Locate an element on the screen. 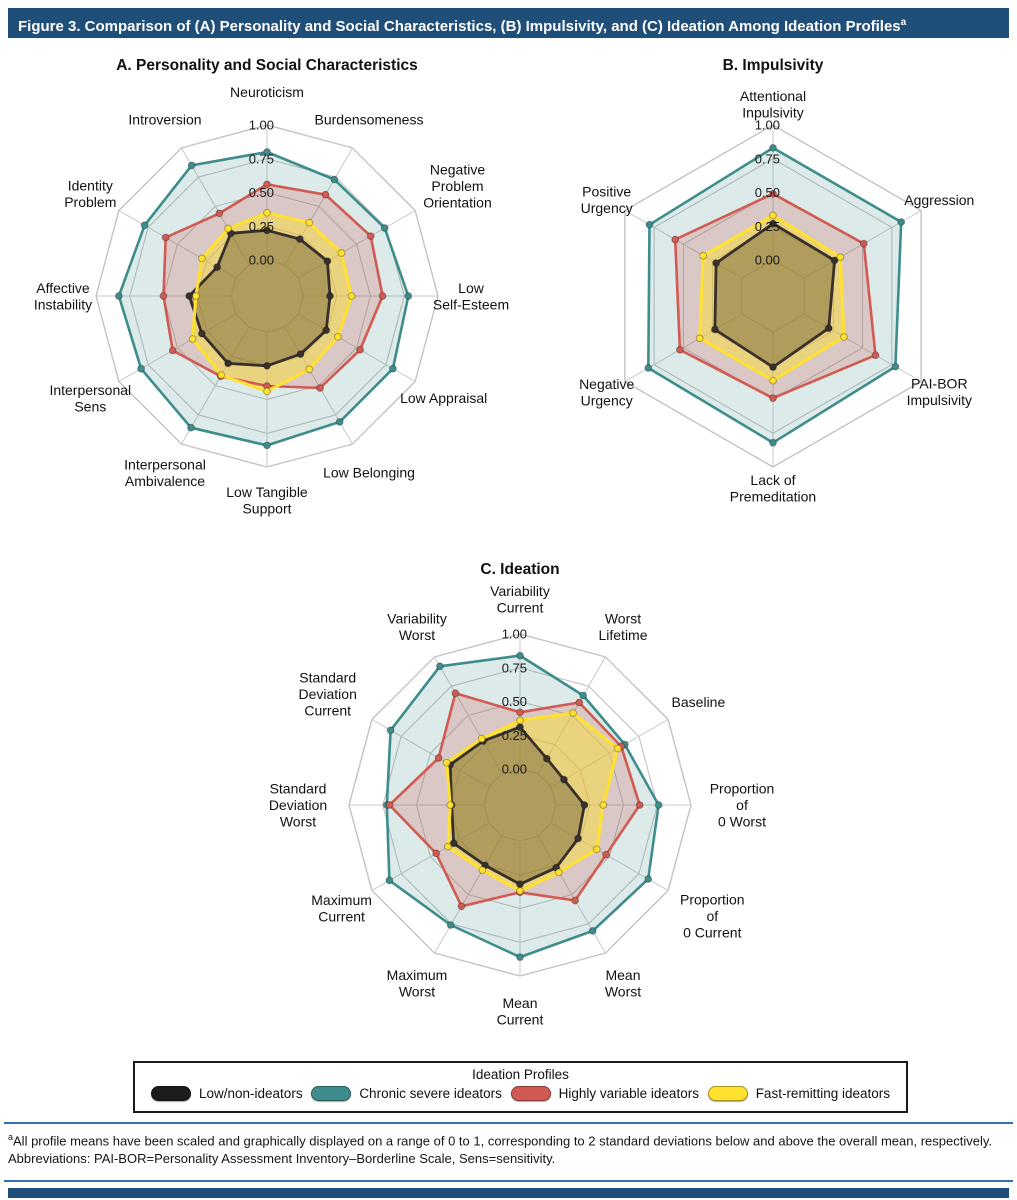  axis-label: Burdensomeness is located at coordinates (369, 119).